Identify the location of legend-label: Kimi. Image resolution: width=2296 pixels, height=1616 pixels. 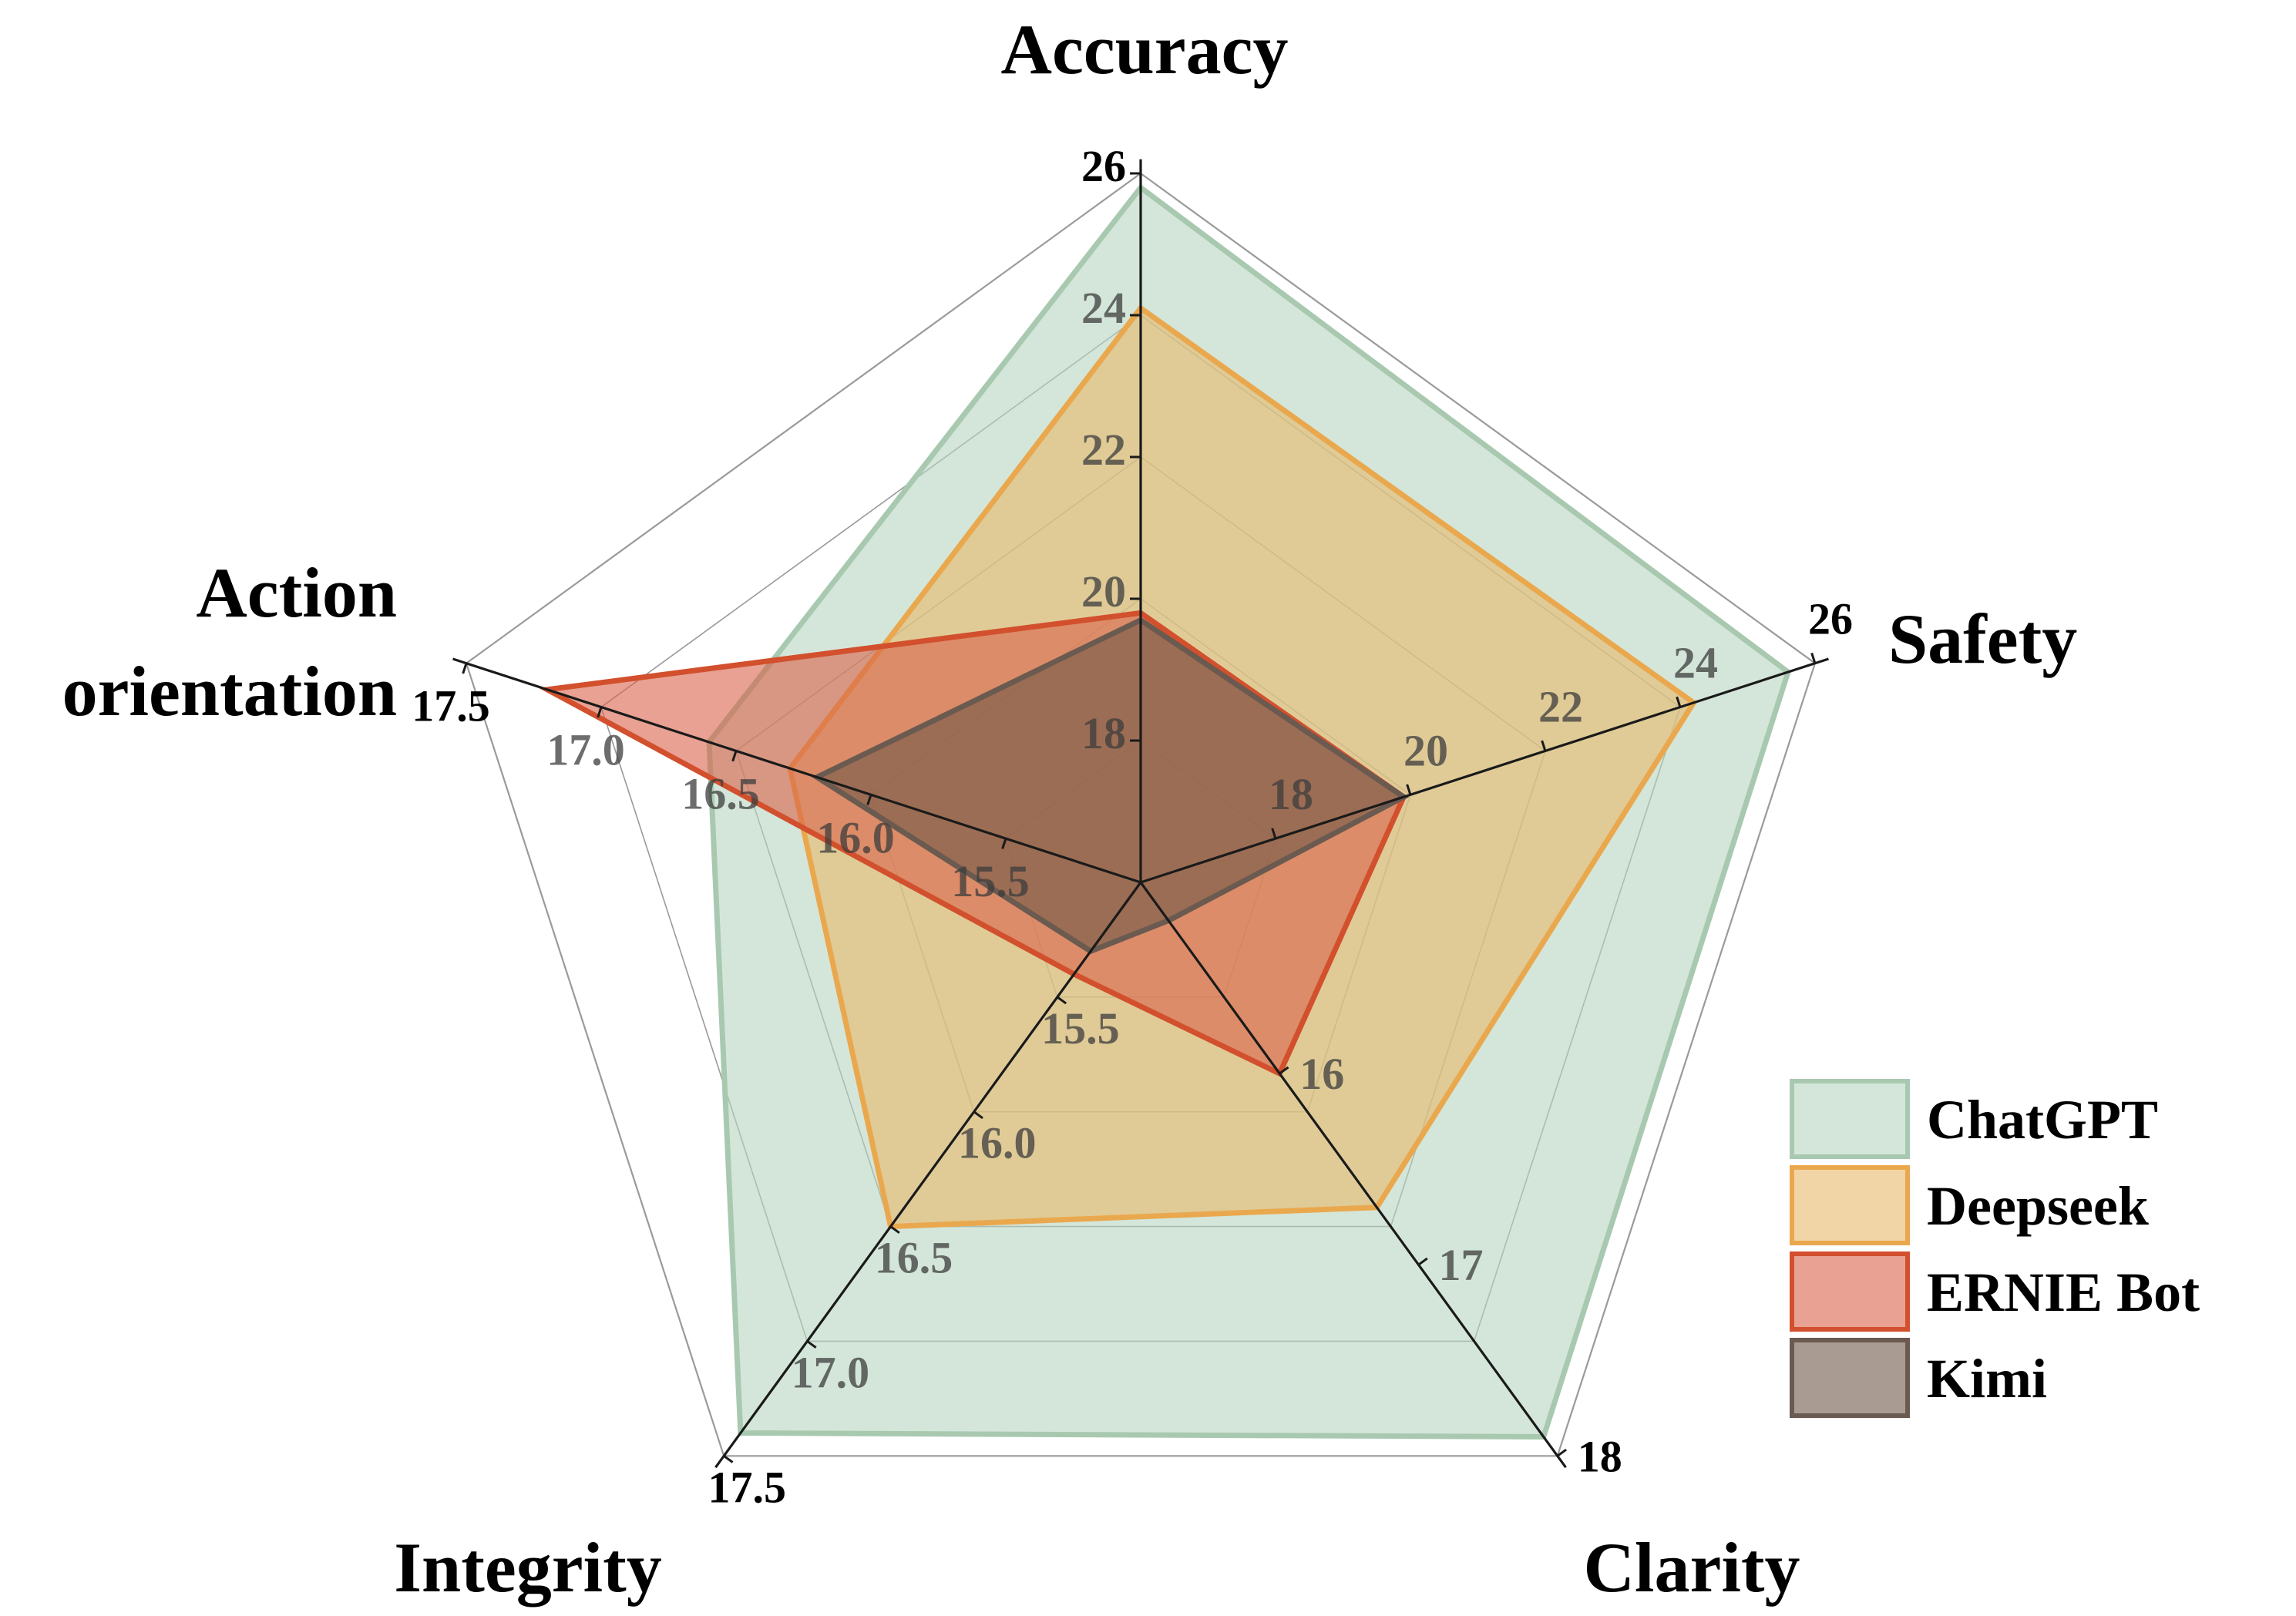
(1987, 1378).